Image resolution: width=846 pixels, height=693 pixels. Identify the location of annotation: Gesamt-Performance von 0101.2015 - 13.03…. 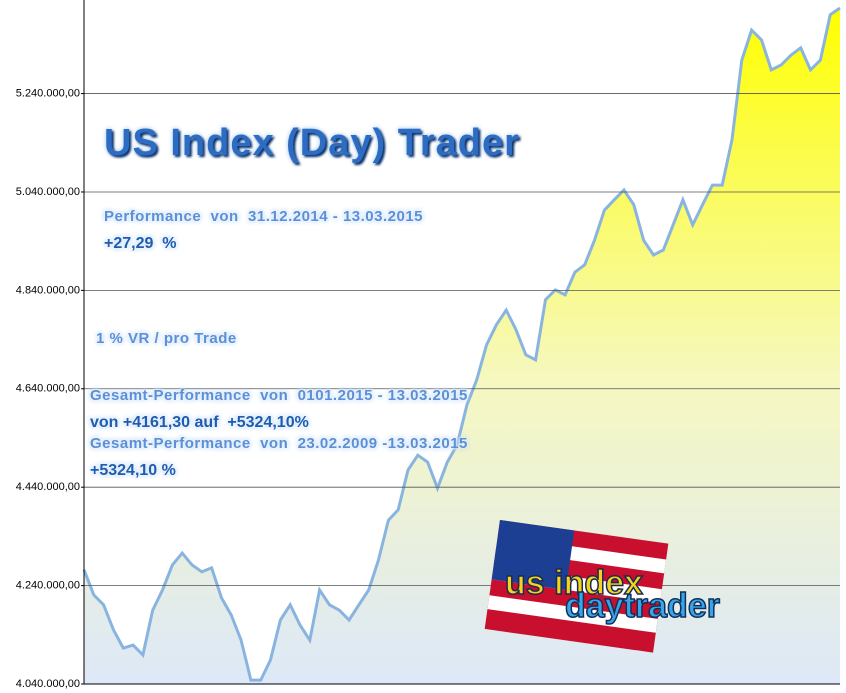
(279, 395).